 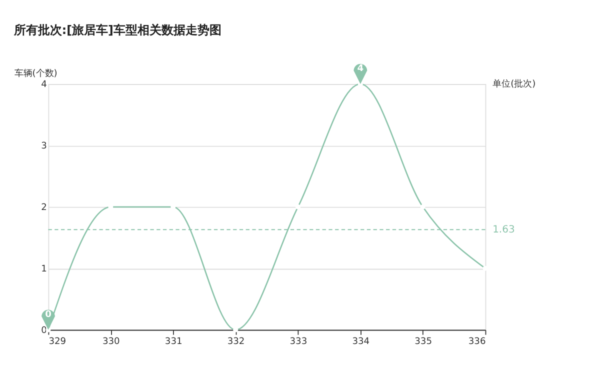 I want to click on x-axis-title: 单位(批次), so click(x=514, y=84).